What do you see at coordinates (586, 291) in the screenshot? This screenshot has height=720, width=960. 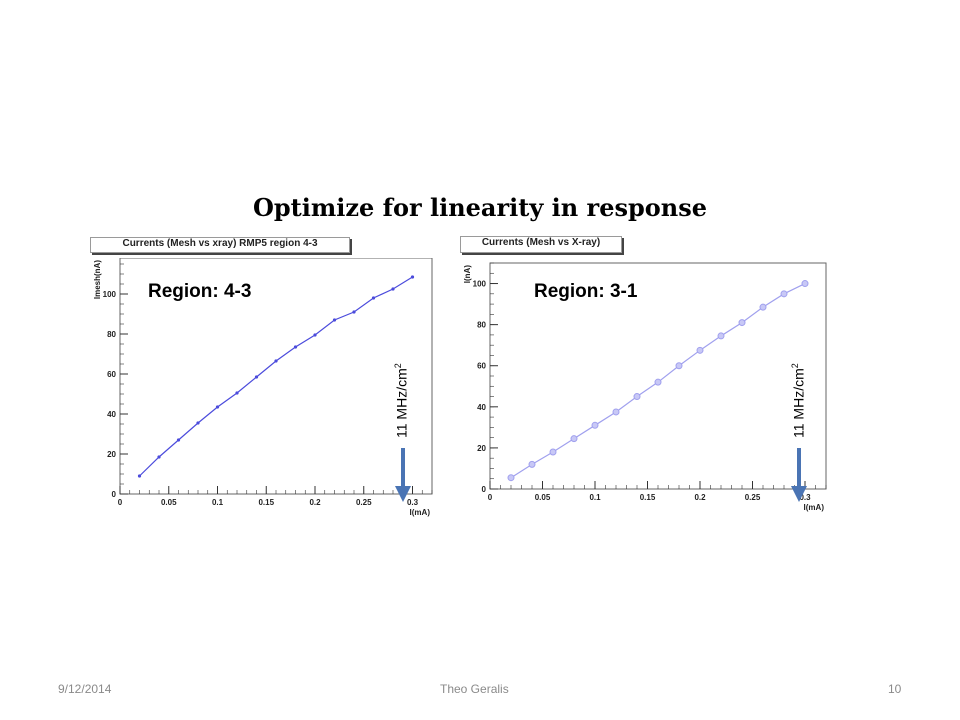 I see `region-label-right: Region: 3-1` at bounding box center [586, 291].